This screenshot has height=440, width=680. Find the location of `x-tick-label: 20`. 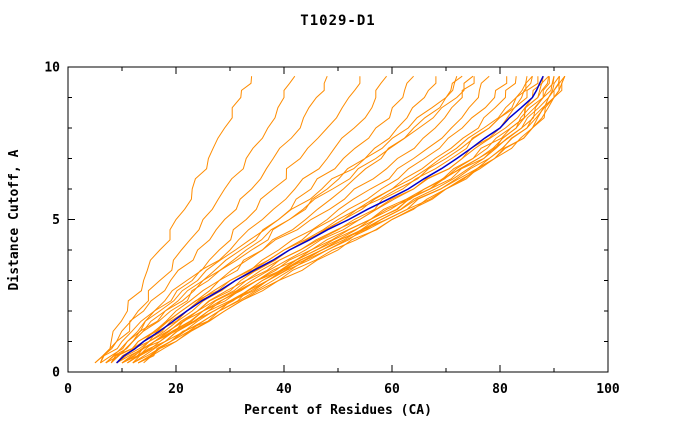

x-tick-label: 20 is located at coordinates (176, 389).